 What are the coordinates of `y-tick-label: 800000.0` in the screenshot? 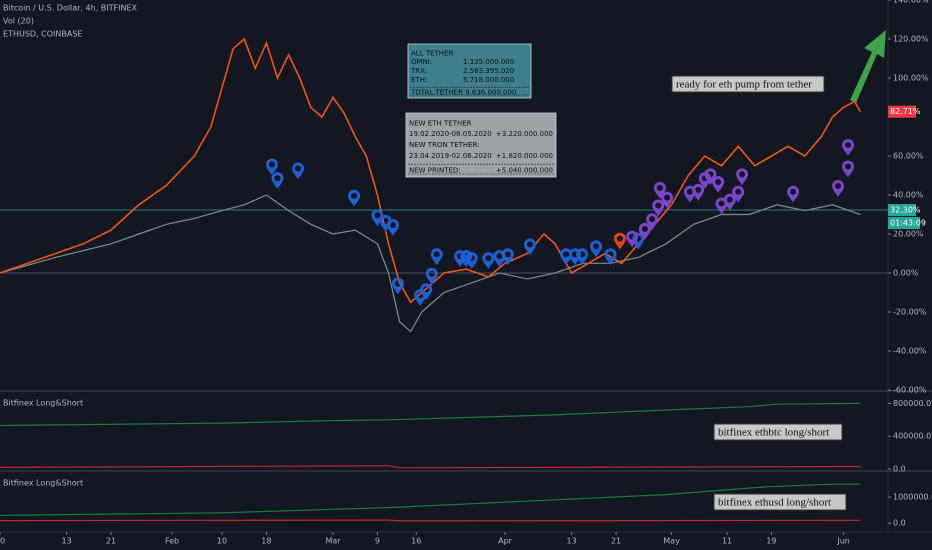 It's located at (912, 403).